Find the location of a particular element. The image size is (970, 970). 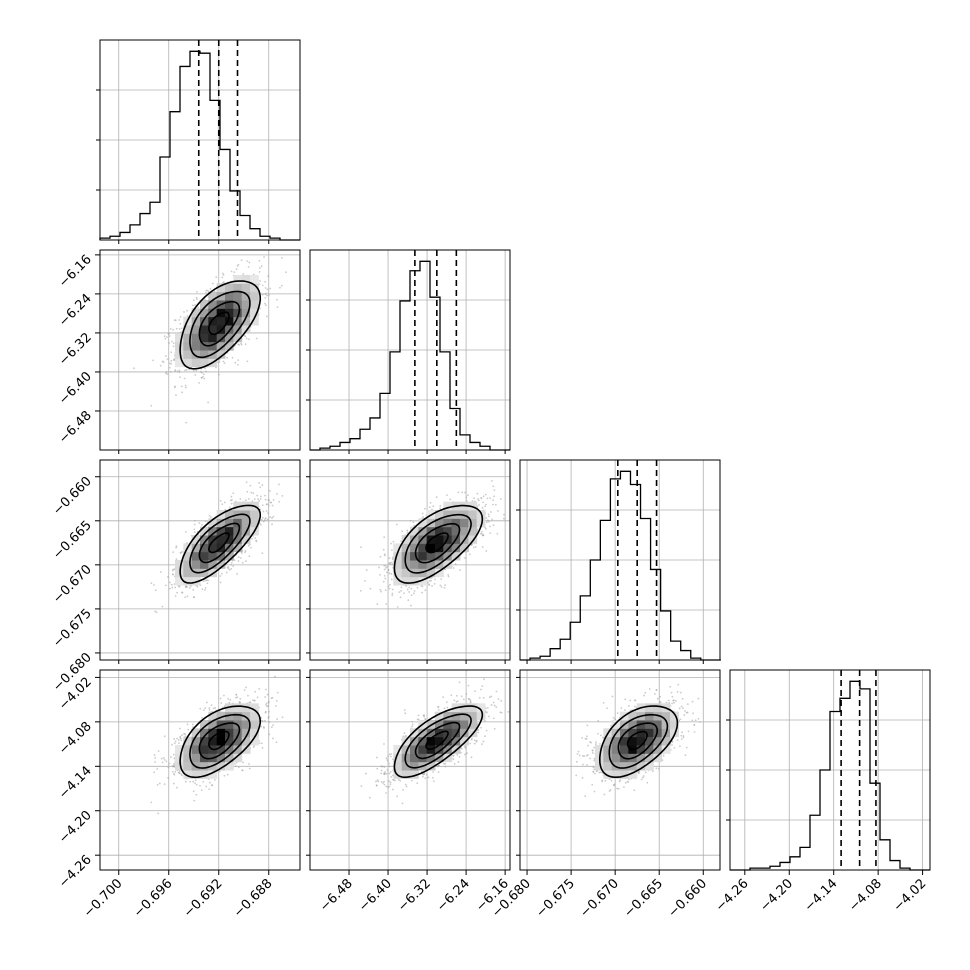

density-panel-p0-p1: −6.48−6.40−6.32−6.24−6.16 is located at coordinates (178, 351).